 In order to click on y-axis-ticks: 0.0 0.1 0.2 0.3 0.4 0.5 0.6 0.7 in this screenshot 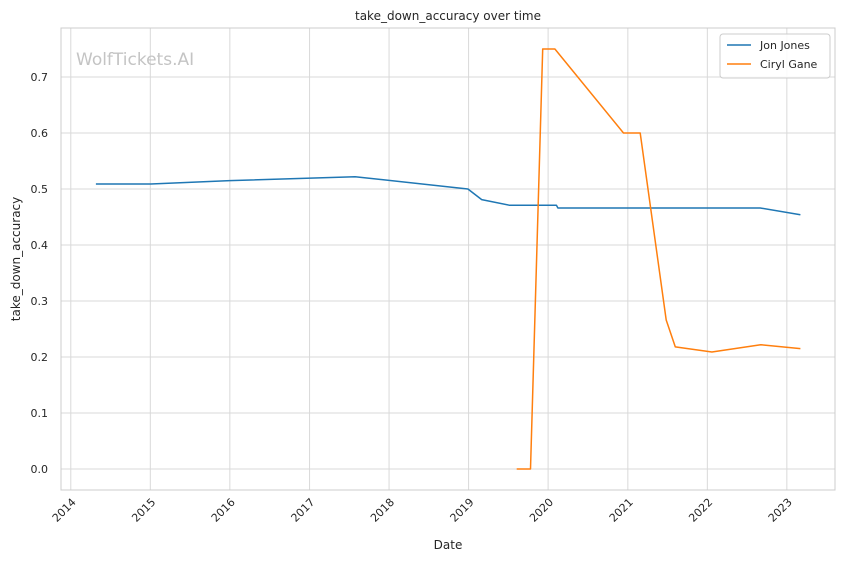, I will do `click(40, 273)`.